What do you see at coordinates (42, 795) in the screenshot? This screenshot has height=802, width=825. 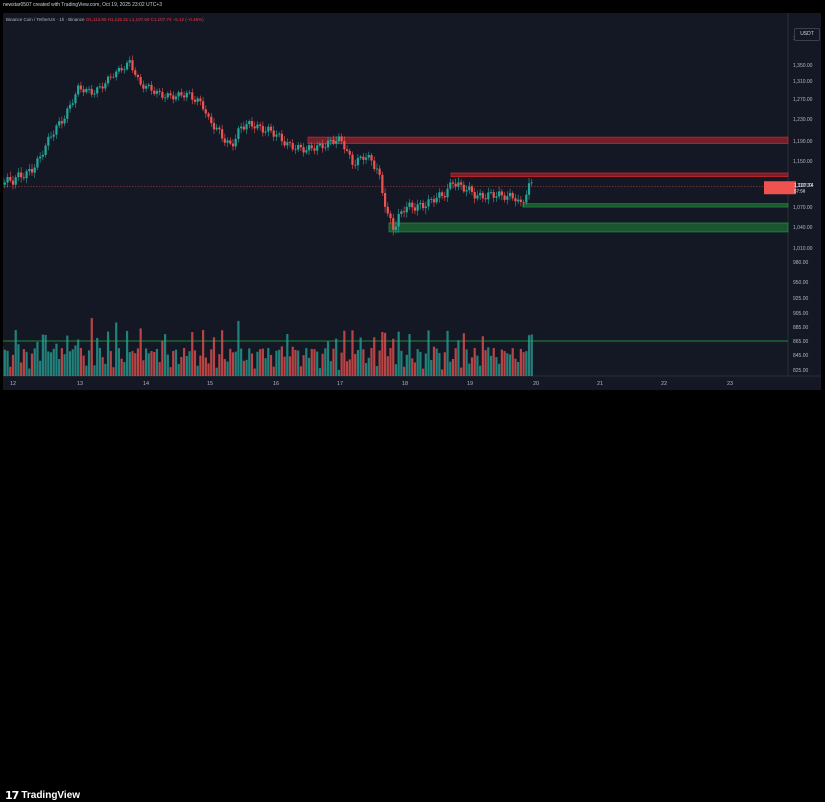 I see `tradingview-logo: 17 TradingView` at bounding box center [42, 795].